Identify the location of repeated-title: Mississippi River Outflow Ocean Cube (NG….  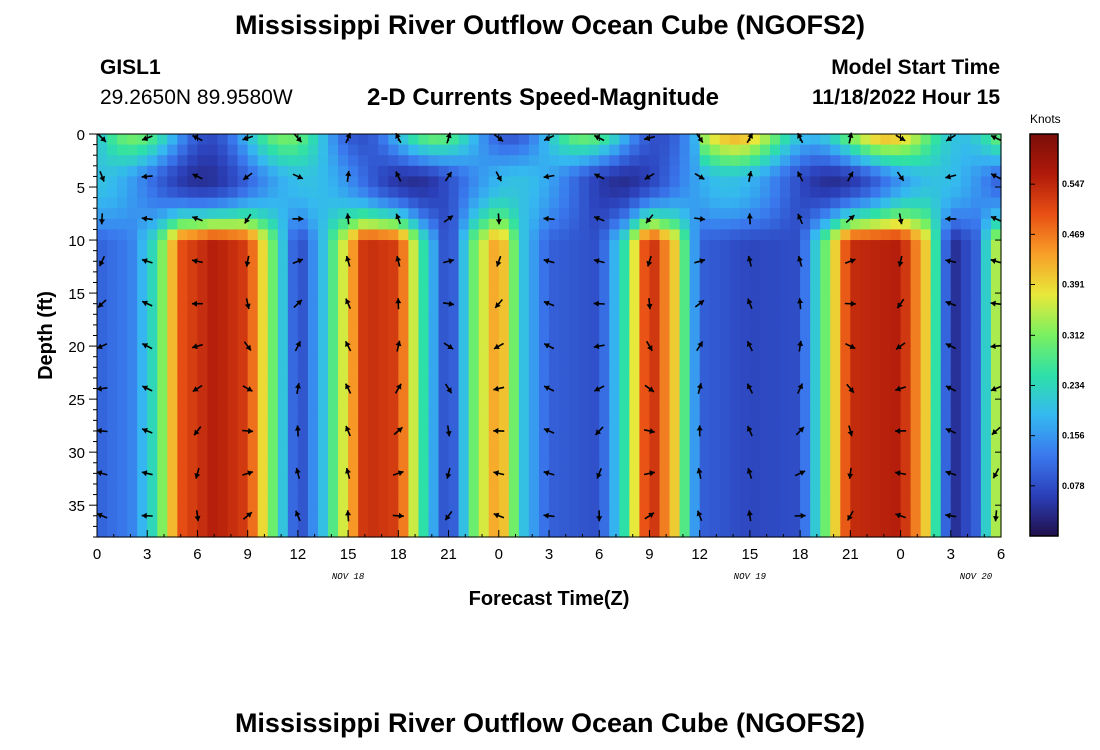
(550, 723).